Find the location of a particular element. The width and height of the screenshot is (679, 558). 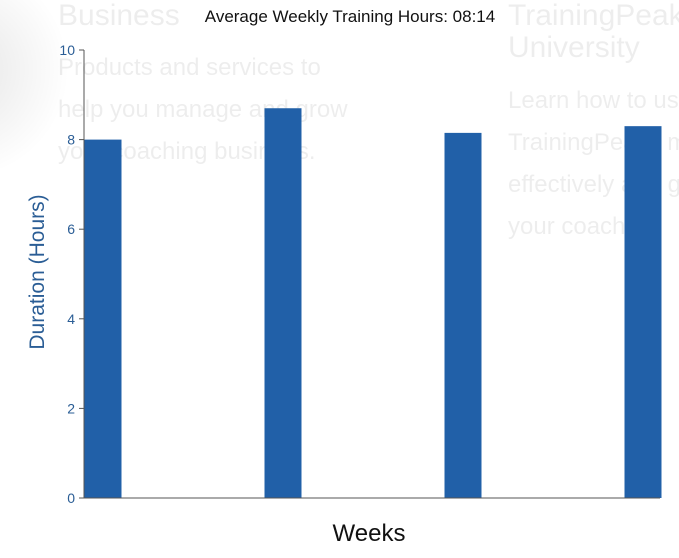

y-tick-label: 6 is located at coordinates (71, 229).